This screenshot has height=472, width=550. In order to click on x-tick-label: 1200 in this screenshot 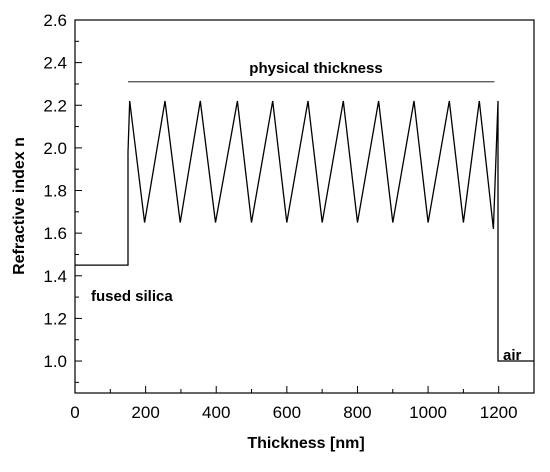, I will do `click(499, 412)`.